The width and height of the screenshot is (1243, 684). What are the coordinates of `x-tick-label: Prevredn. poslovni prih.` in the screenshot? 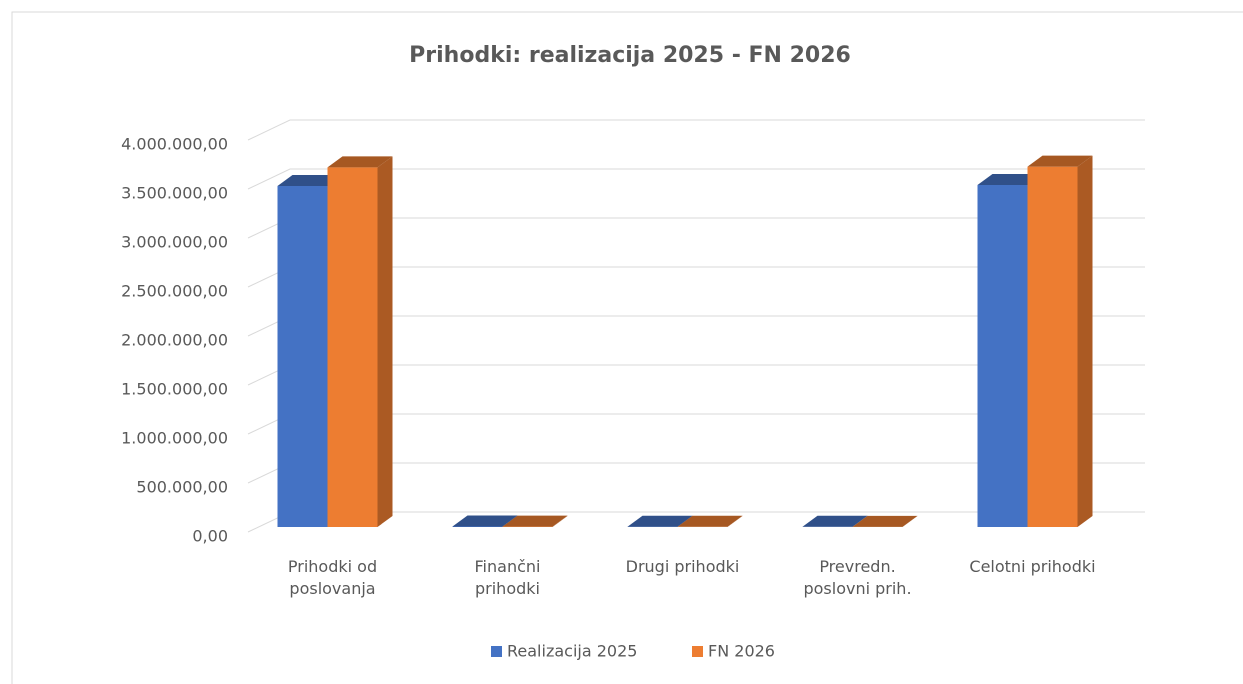 It's located at (857, 577).